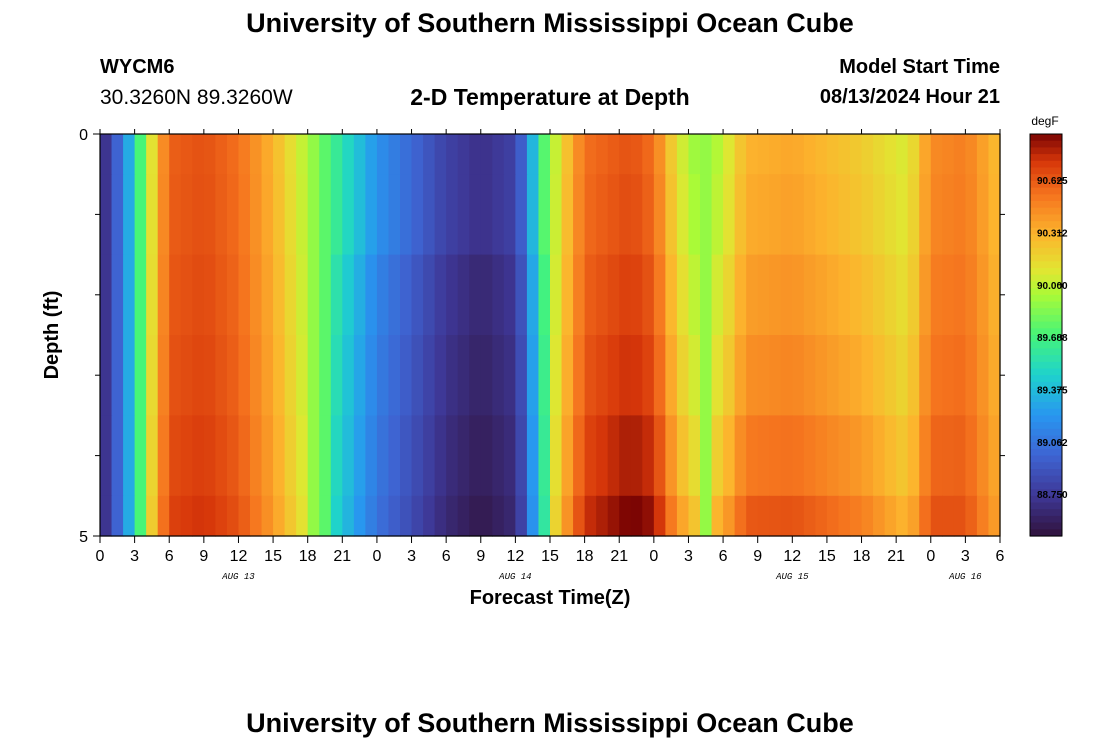  Describe the element at coordinates (1044, 121) in the screenshot. I see `colorbar-unit: degF` at that location.